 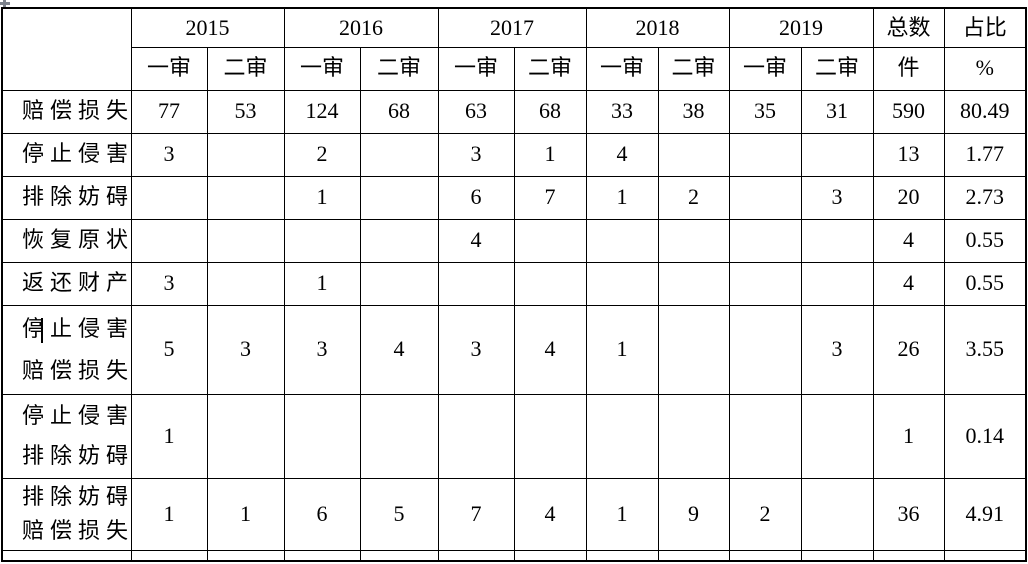 I want to click on trial-level-header-2019-second: 二审, so click(x=837, y=68).